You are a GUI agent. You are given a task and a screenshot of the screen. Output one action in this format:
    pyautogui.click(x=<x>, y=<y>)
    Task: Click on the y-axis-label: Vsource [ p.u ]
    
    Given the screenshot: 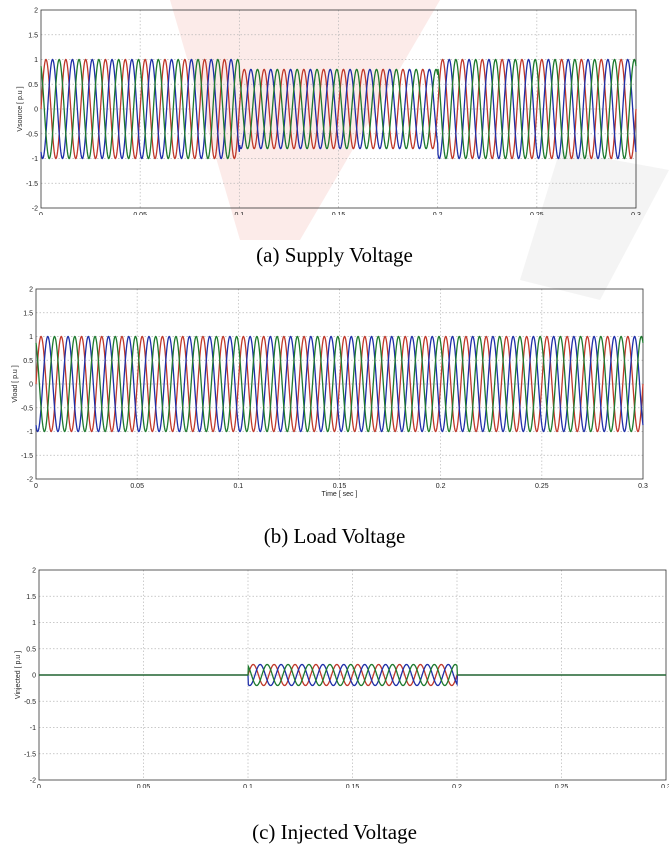 What is the action you would take?
    pyautogui.click(x=20, y=108)
    